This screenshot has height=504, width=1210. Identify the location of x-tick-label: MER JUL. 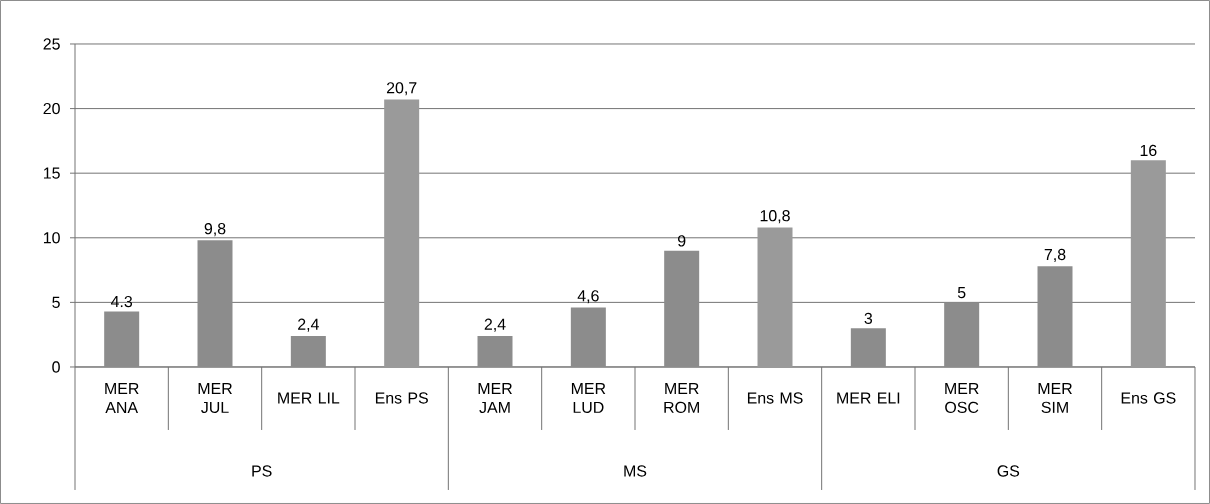
(215, 398).